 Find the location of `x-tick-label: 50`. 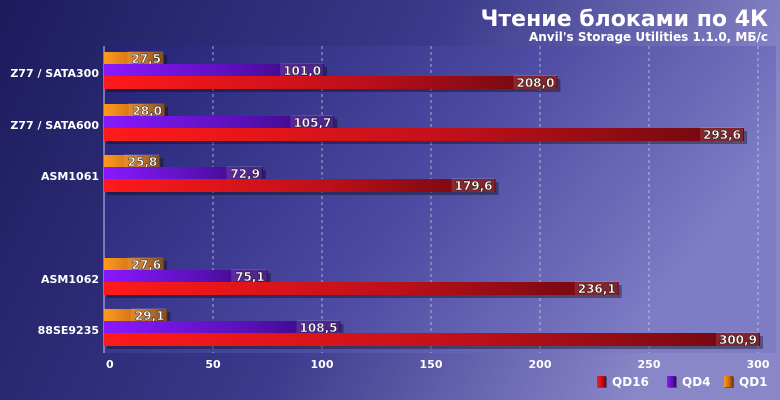

x-tick-label: 50 is located at coordinates (213, 364).